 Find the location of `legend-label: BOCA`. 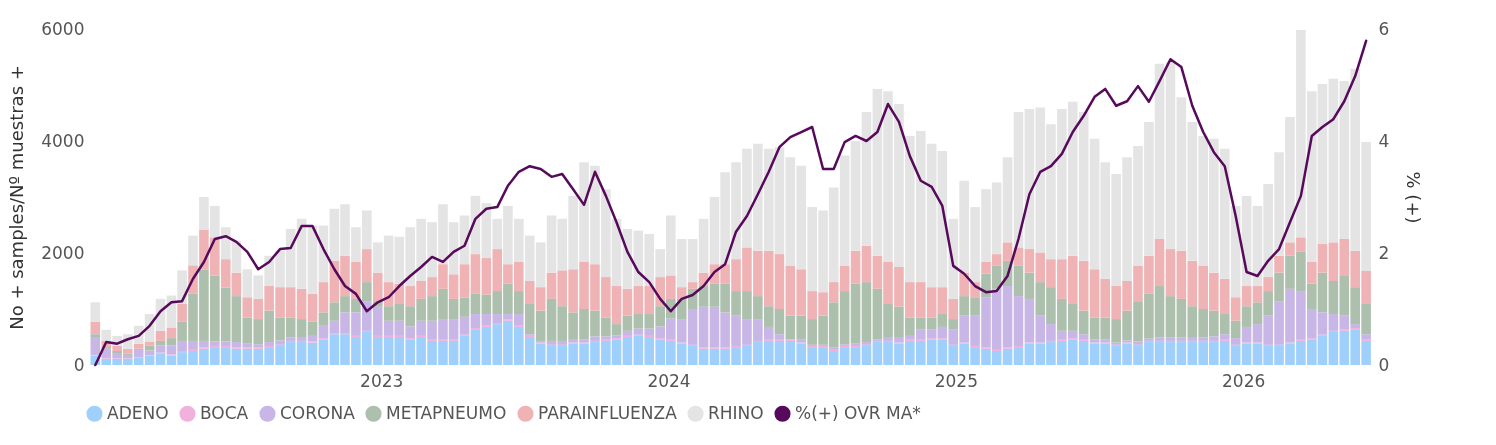

legend-label: BOCA is located at coordinates (224, 412).